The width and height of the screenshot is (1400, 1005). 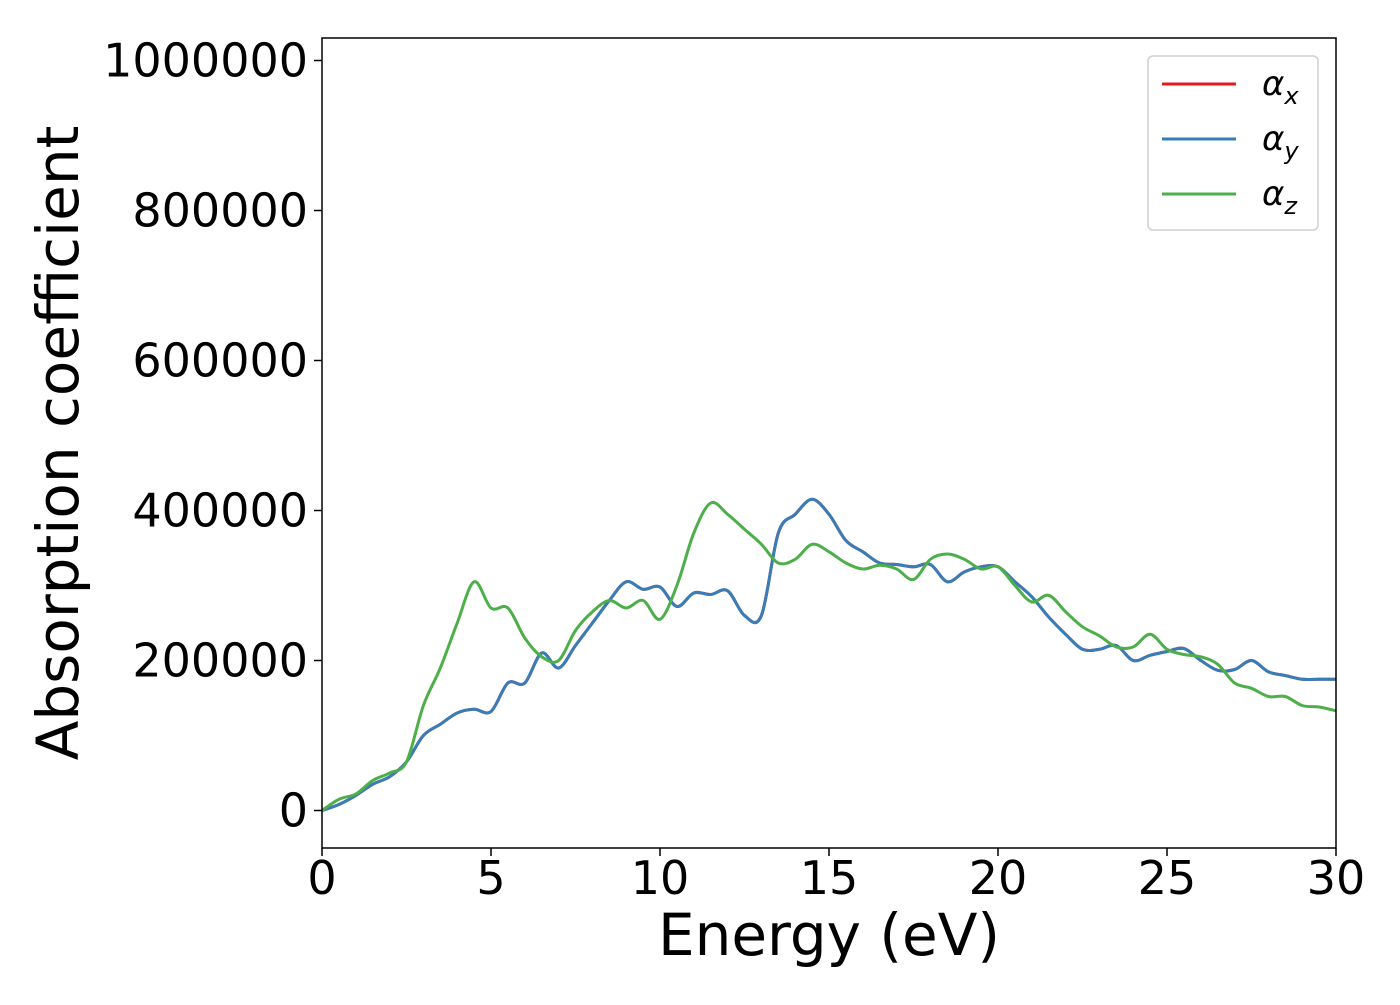 What do you see at coordinates (829, 878) in the screenshot?
I see `x-tick-label: 15` at bounding box center [829, 878].